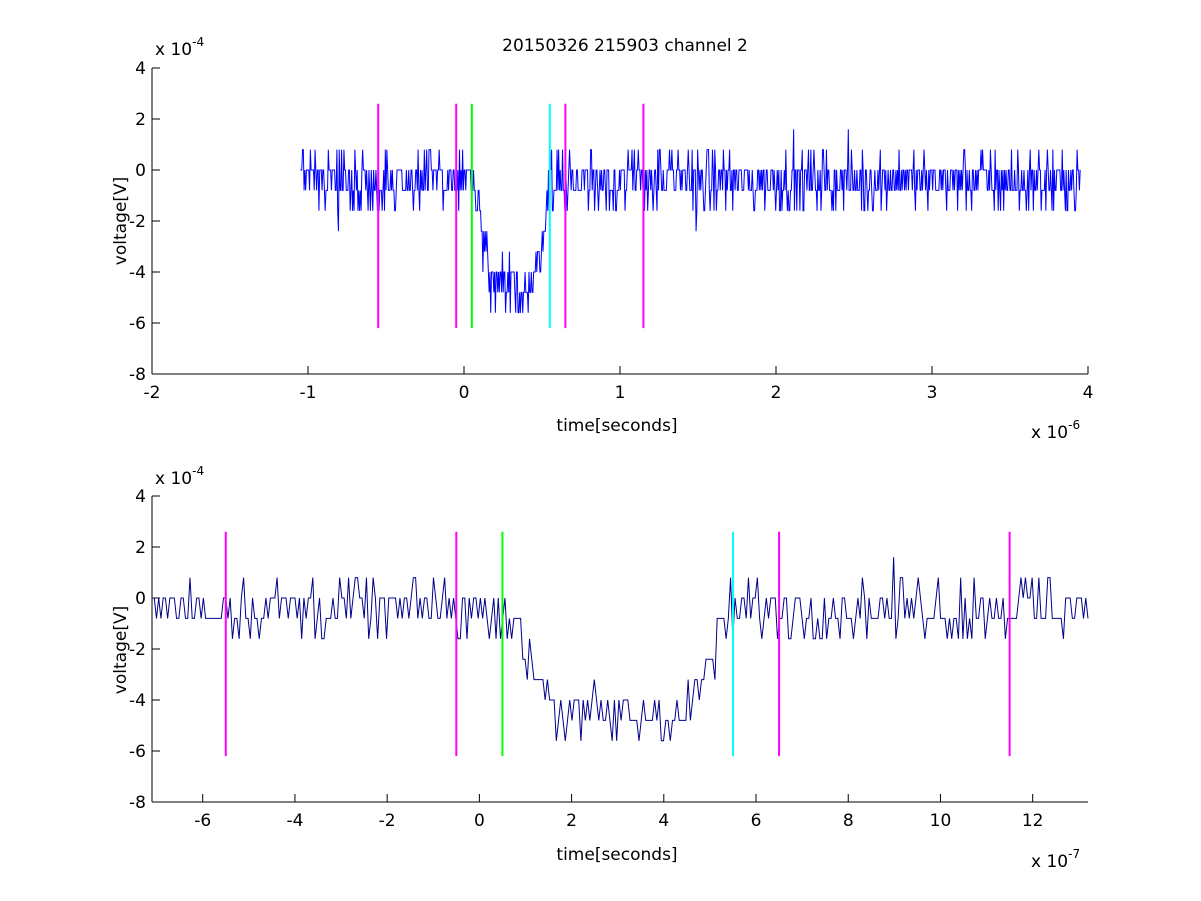 The image size is (1201, 901). I want to click on x-tick-label: 8, so click(848, 821).